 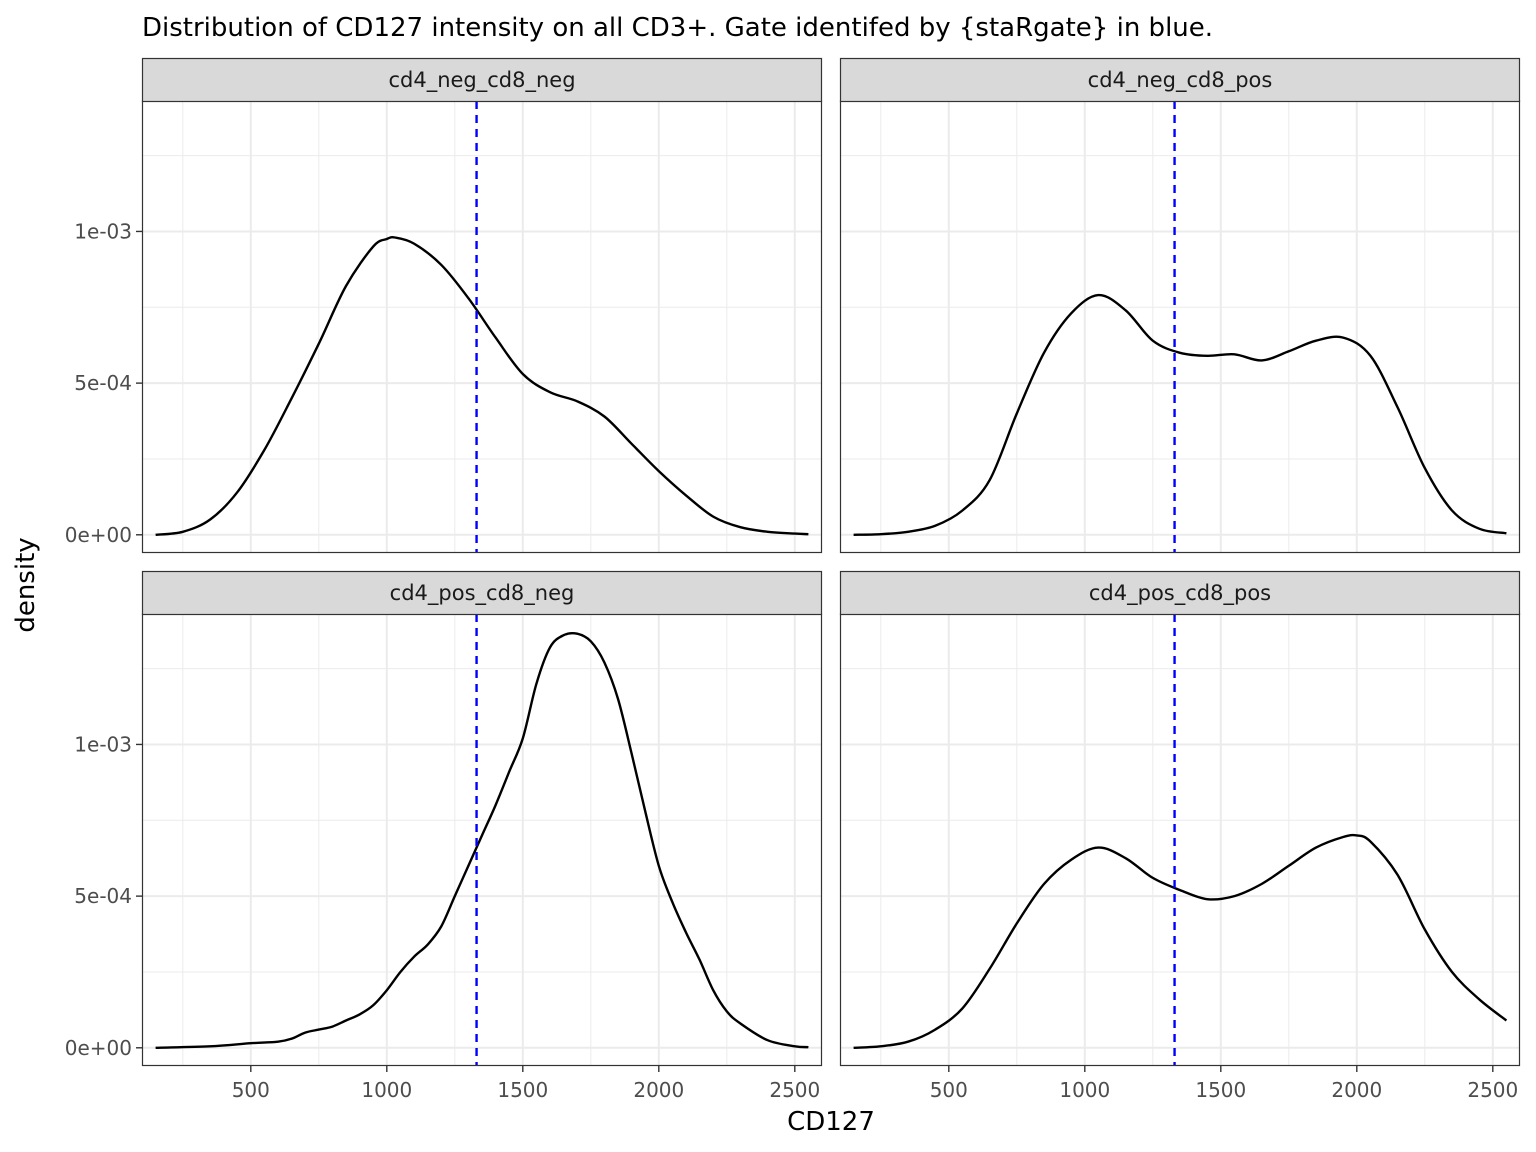 I want to click on facet-label: cd4_pos_cd8_neg, so click(x=482, y=593).